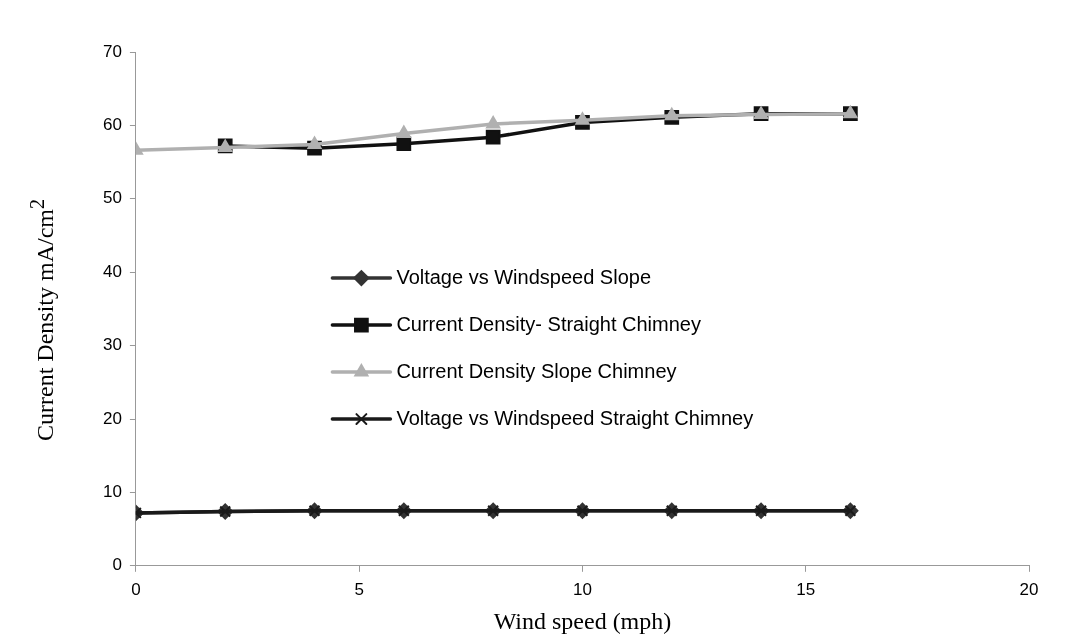  Describe the element at coordinates (548, 323) in the screenshot. I see `legend-label: Current Density- Straight Chimney` at that location.